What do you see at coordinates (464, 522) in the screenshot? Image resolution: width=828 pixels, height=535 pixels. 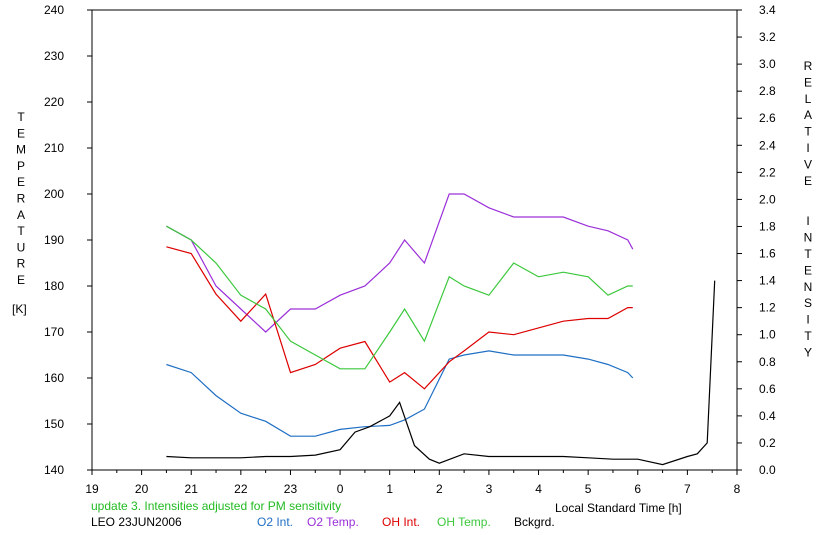 I see `legend-oh-temp: OH Temp.` at bounding box center [464, 522].